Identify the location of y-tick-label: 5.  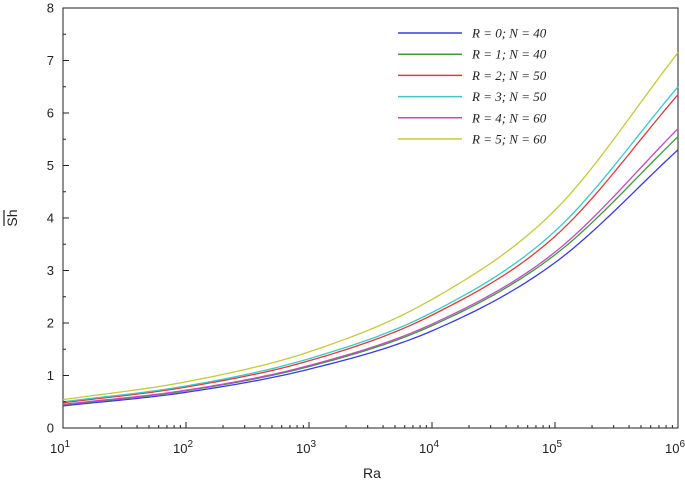
(50, 165).